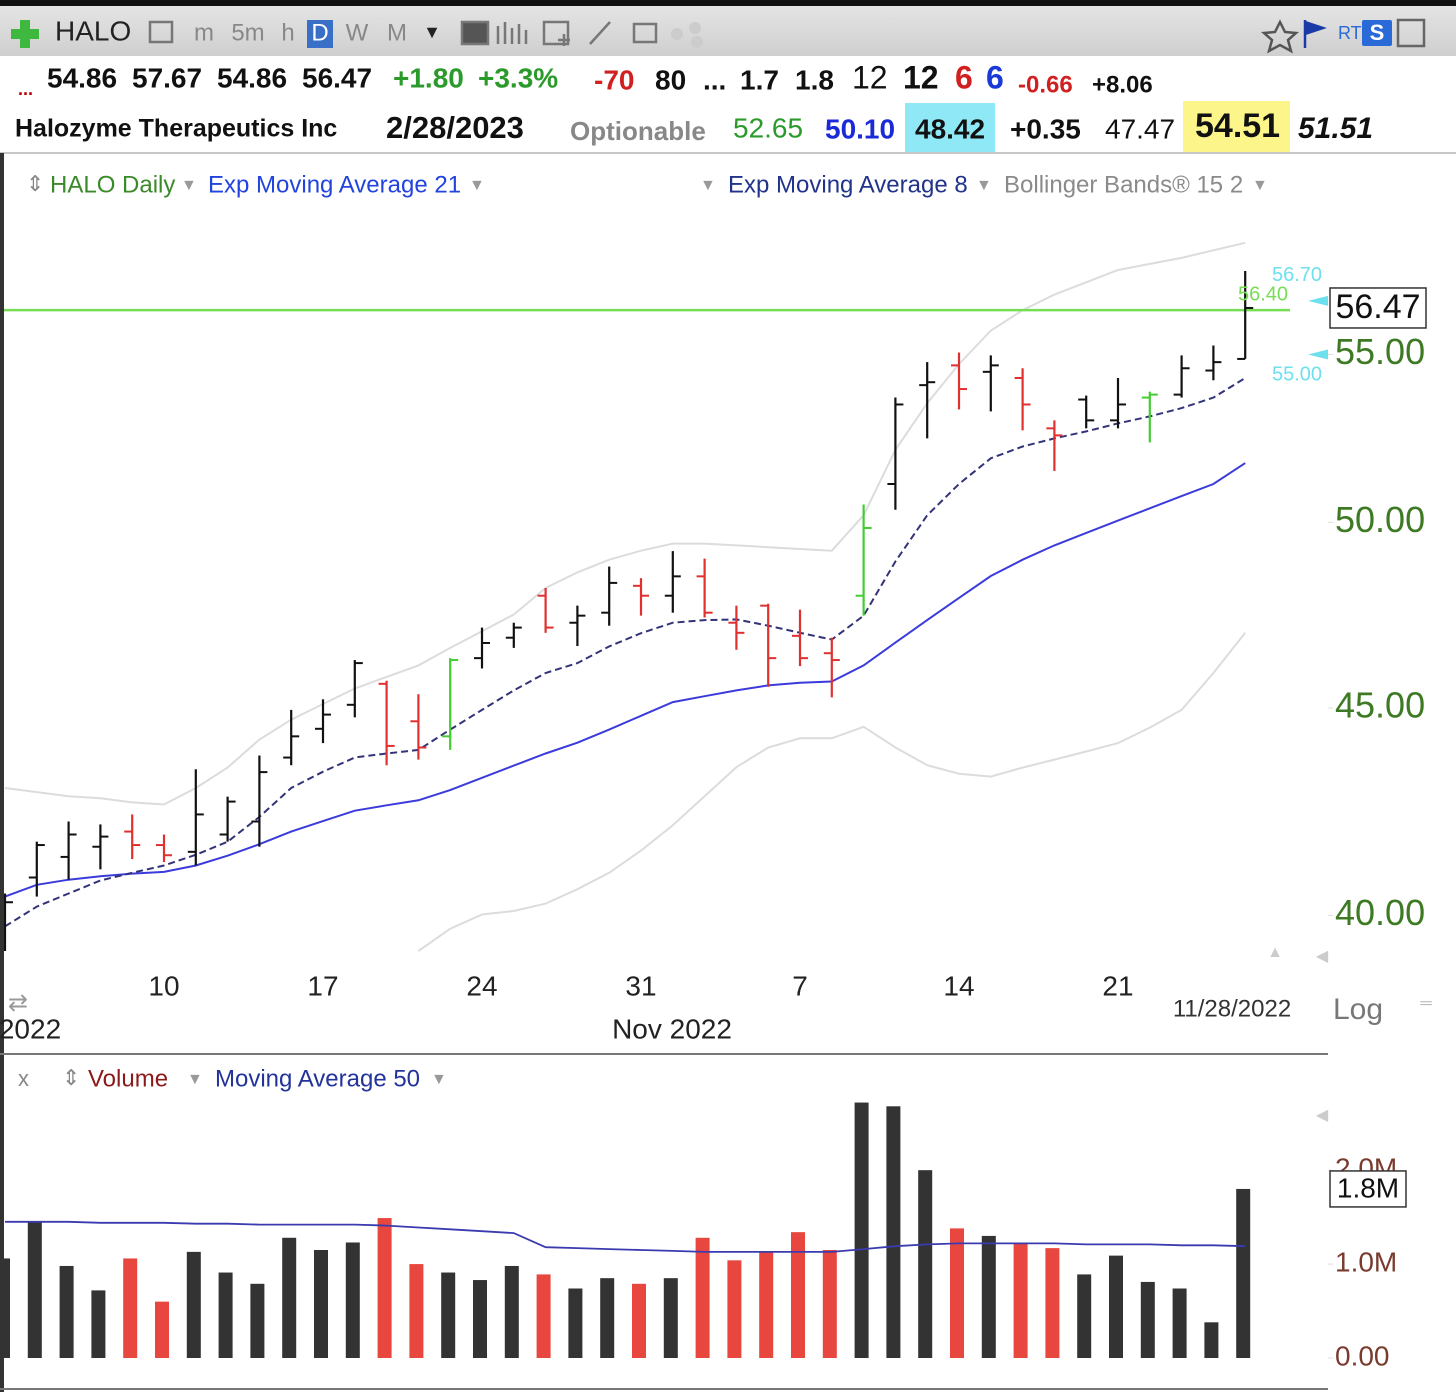 The height and width of the screenshot is (1392, 1456). Describe the element at coordinates (870, 77) in the screenshot. I see `quote-field: 12` at that location.